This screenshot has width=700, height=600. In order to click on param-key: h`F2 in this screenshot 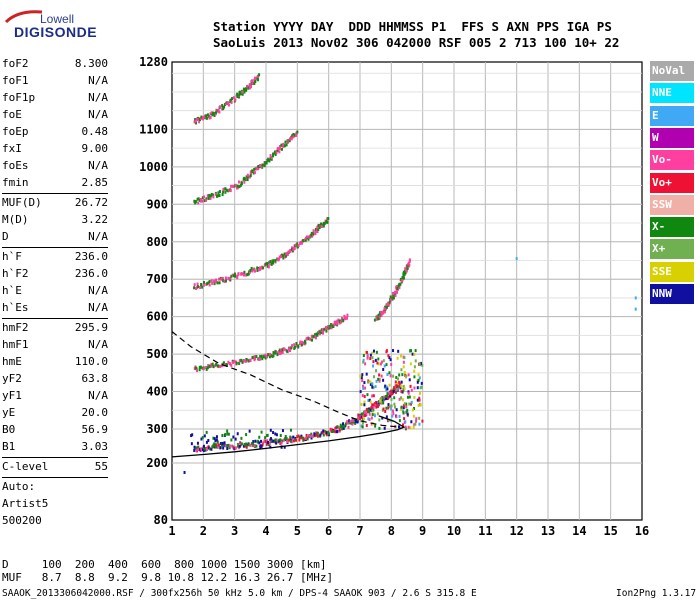, I will do `click(15, 273)`.